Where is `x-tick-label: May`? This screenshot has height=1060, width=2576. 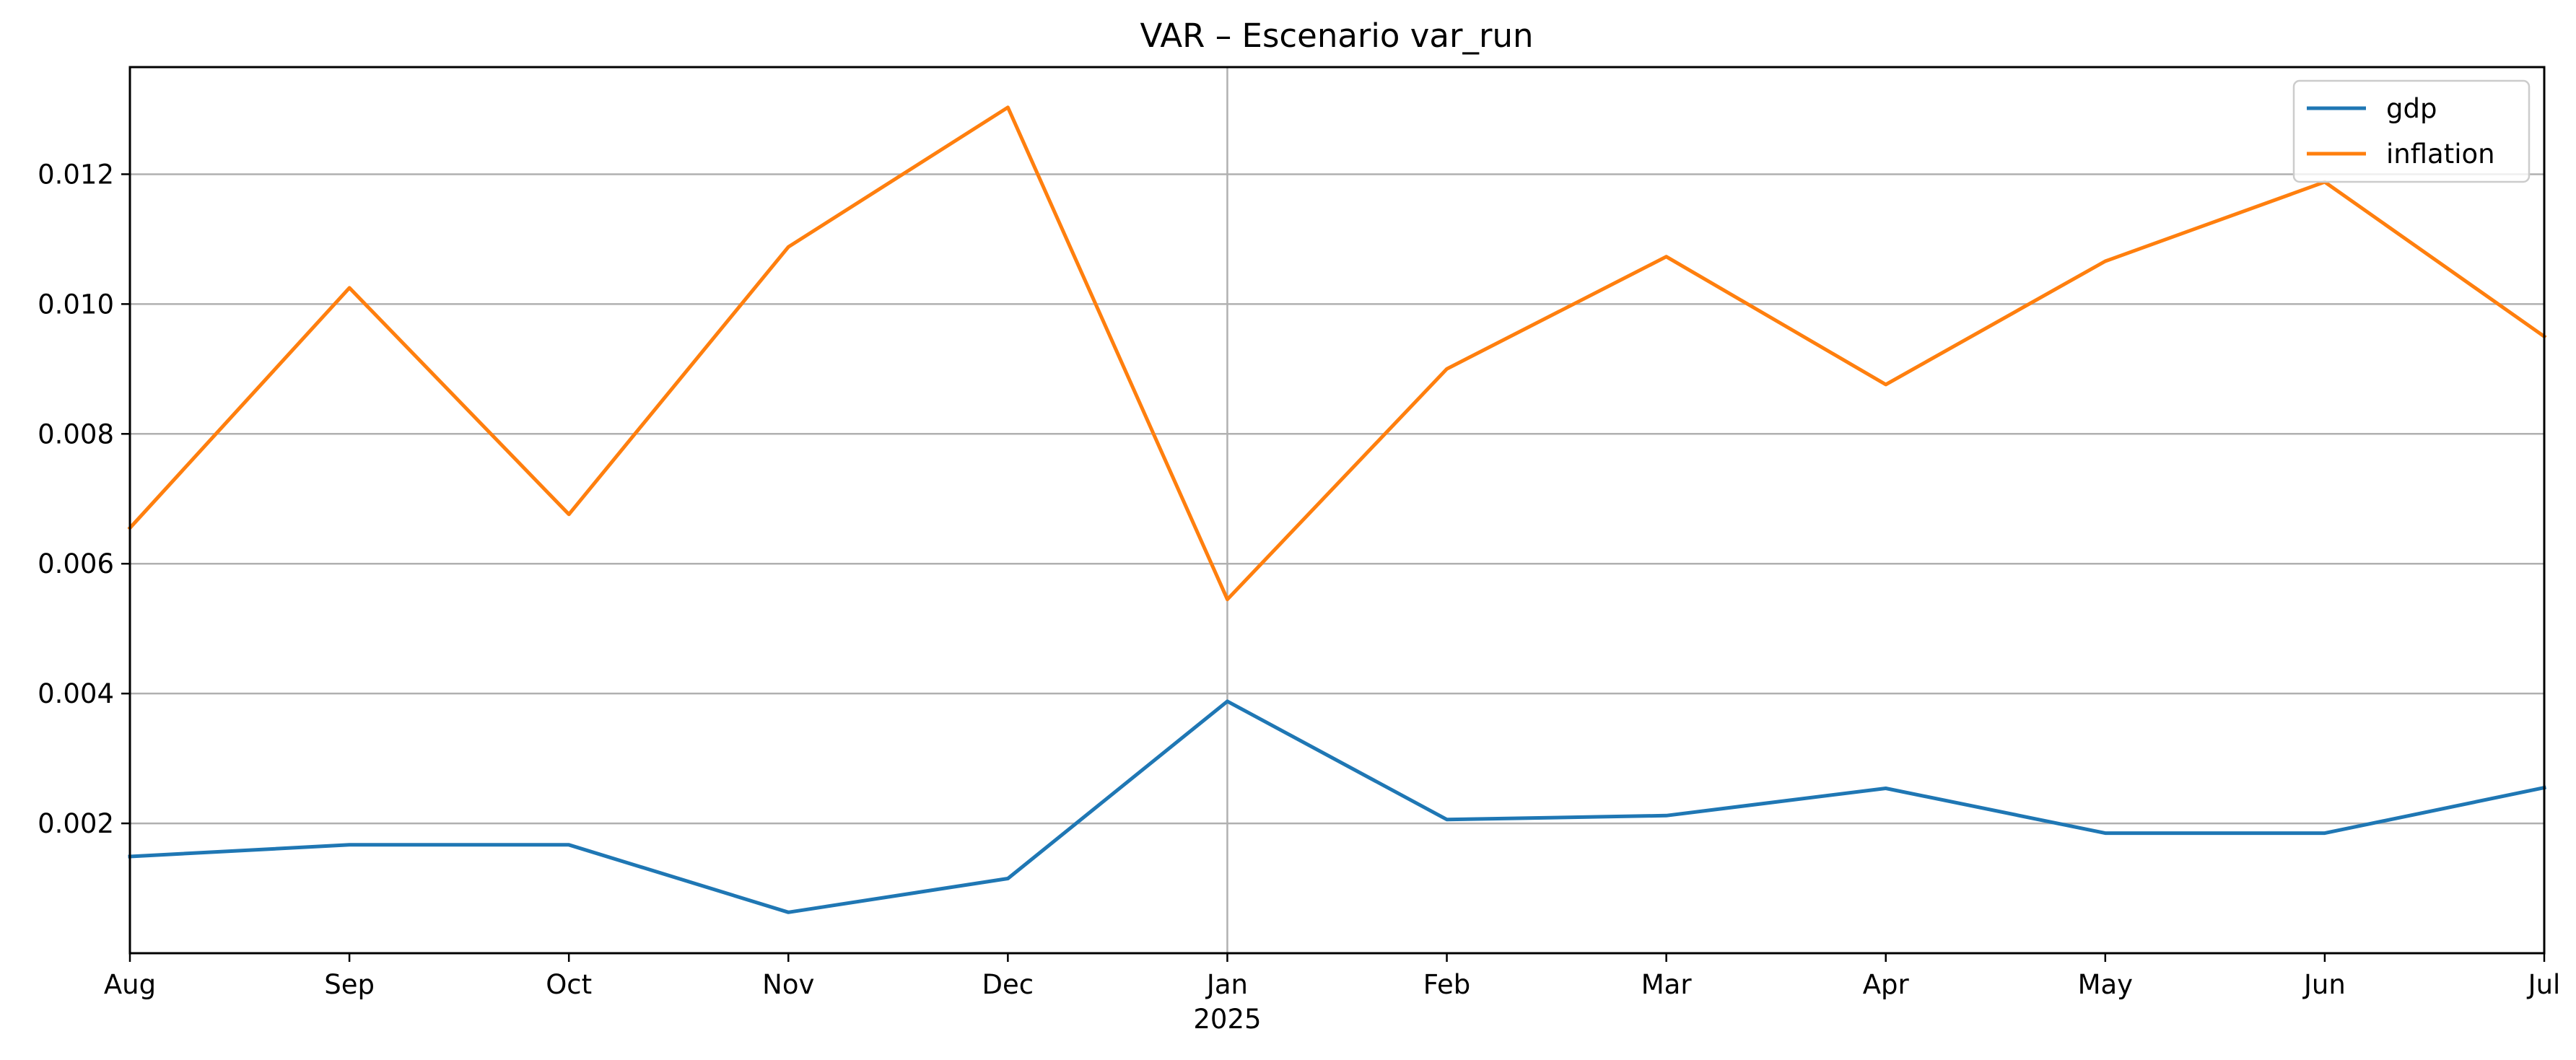
x-tick-label: May is located at coordinates (2106, 984).